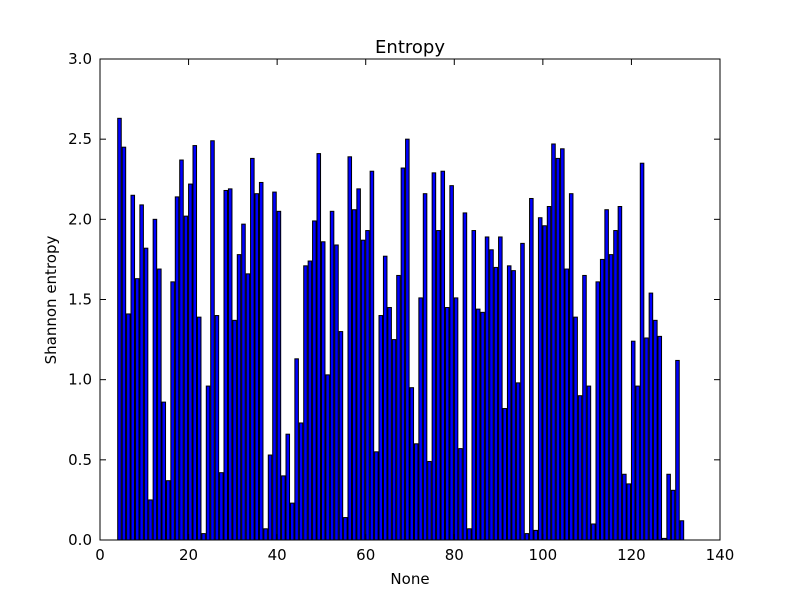 The height and width of the screenshot is (600, 800). I want to click on x-tick-label: 0, so click(100, 555).